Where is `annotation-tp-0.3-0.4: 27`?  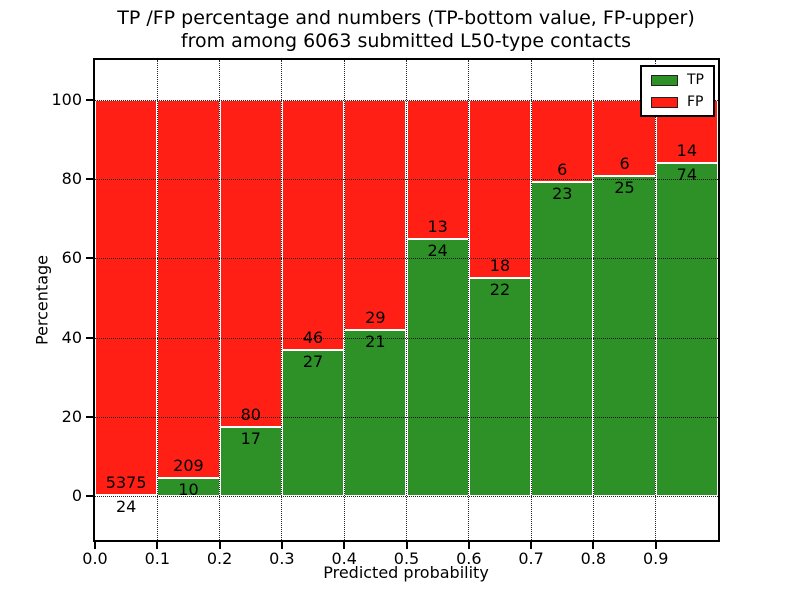 annotation-tp-0.3-0.4: 27 is located at coordinates (313, 361).